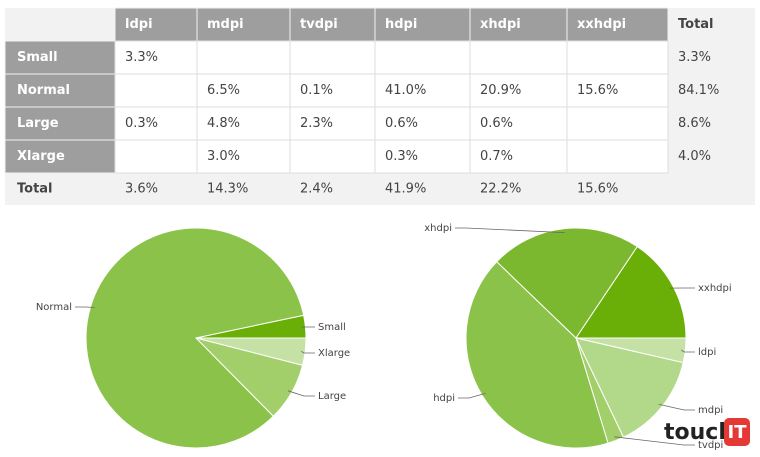 The image size is (760, 457). What do you see at coordinates (401, 24) in the screenshot?
I see `column-header: hdpi` at bounding box center [401, 24].